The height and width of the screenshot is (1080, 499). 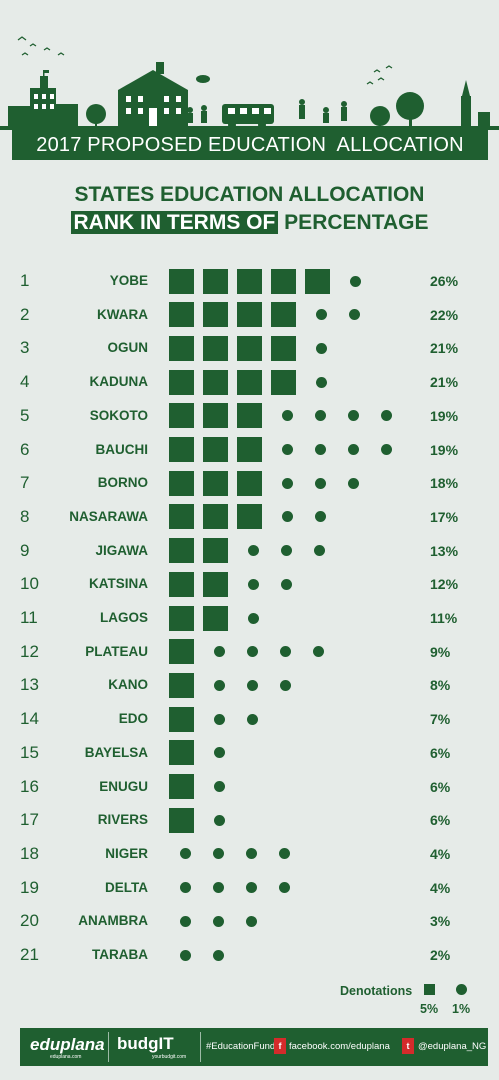 What do you see at coordinates (408, 1046) in the screenshot?
I see `twitter-icon: t` at bounding box center [408, 1046].